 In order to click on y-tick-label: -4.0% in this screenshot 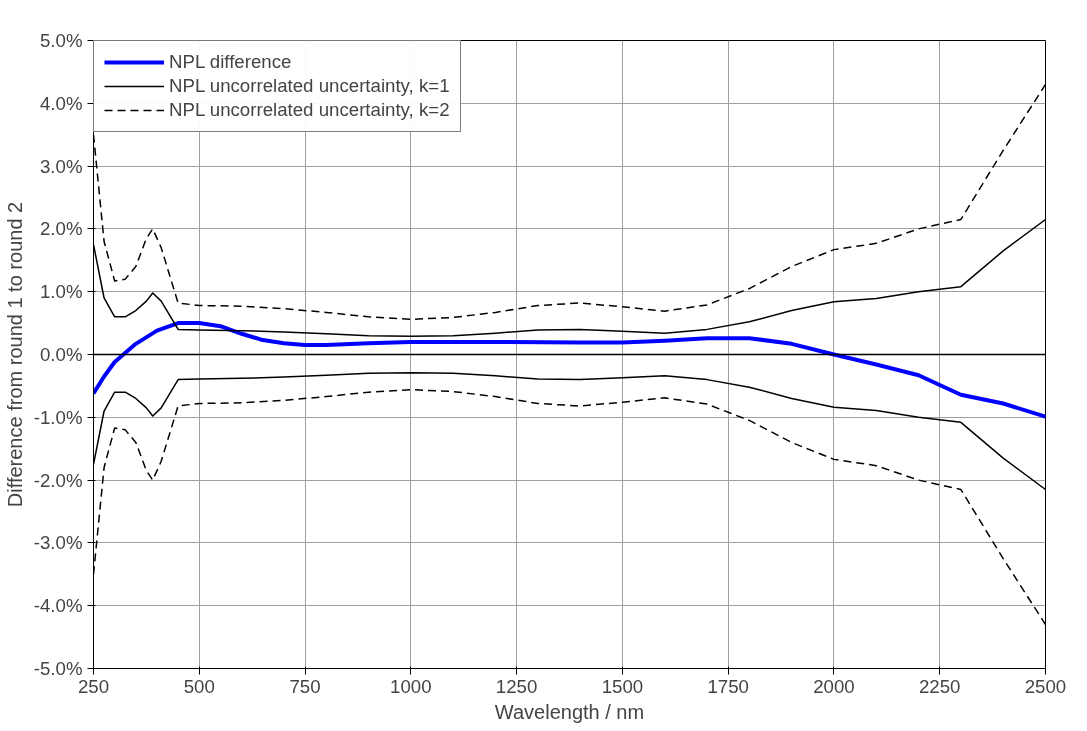, I will do `click(58, 606)`.